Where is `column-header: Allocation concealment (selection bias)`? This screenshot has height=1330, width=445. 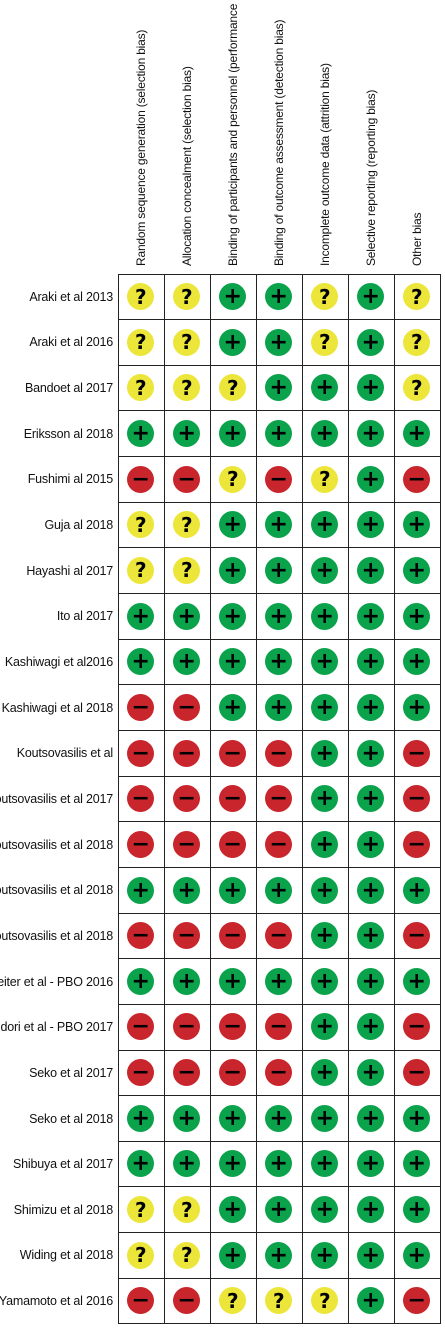 column-header: Allocation concealment (selection bias) is located at coordinates (187, 166).